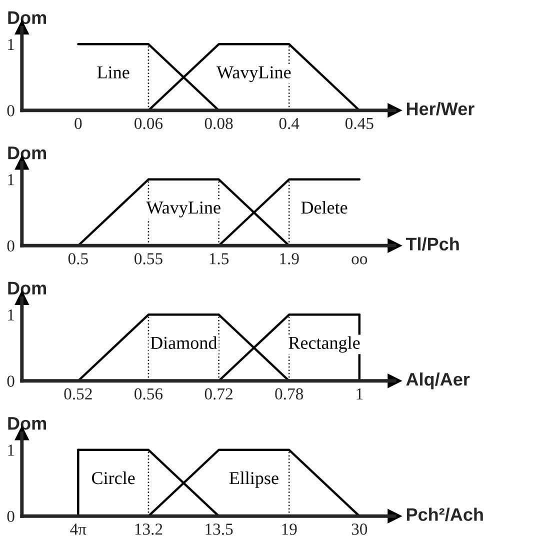  I want to click on x-tick-label: oo, so click(360, 260).